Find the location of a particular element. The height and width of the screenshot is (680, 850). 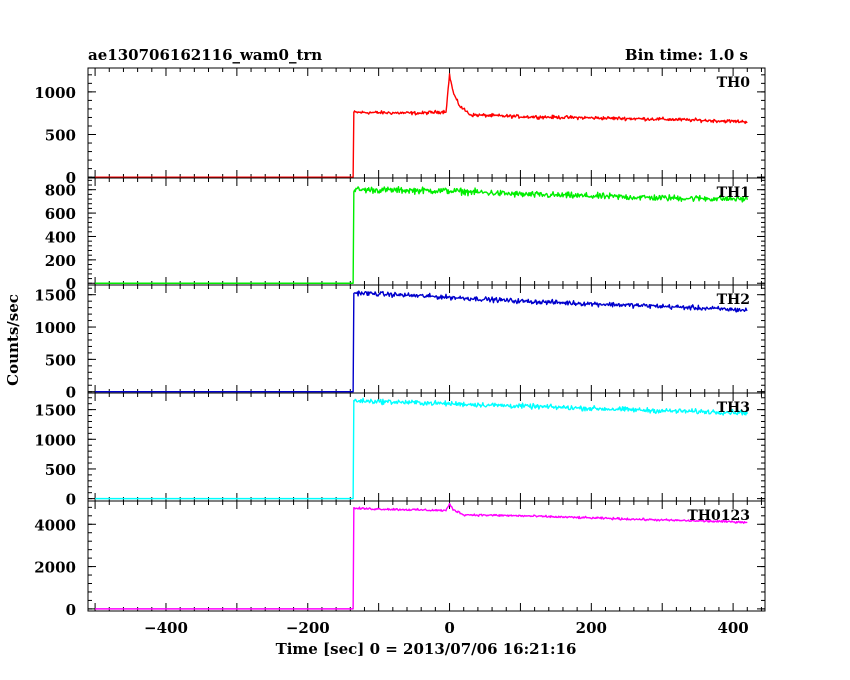

panel-th1: 0 200 400 600 800 TH1 is located at coordinates (405, 235).